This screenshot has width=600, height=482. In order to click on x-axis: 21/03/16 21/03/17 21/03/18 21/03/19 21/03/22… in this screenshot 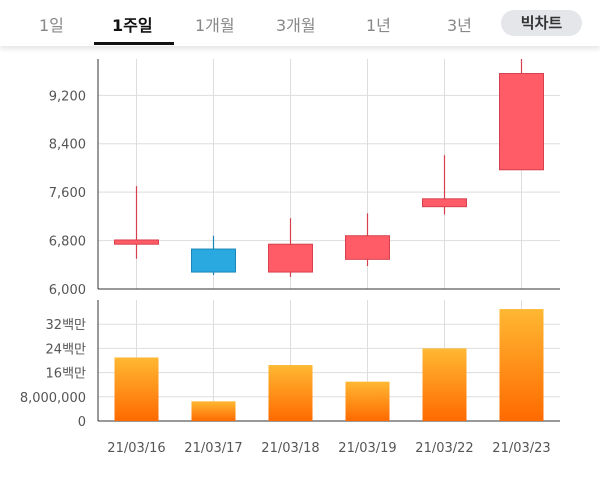, I will do `click(328, 448)`.